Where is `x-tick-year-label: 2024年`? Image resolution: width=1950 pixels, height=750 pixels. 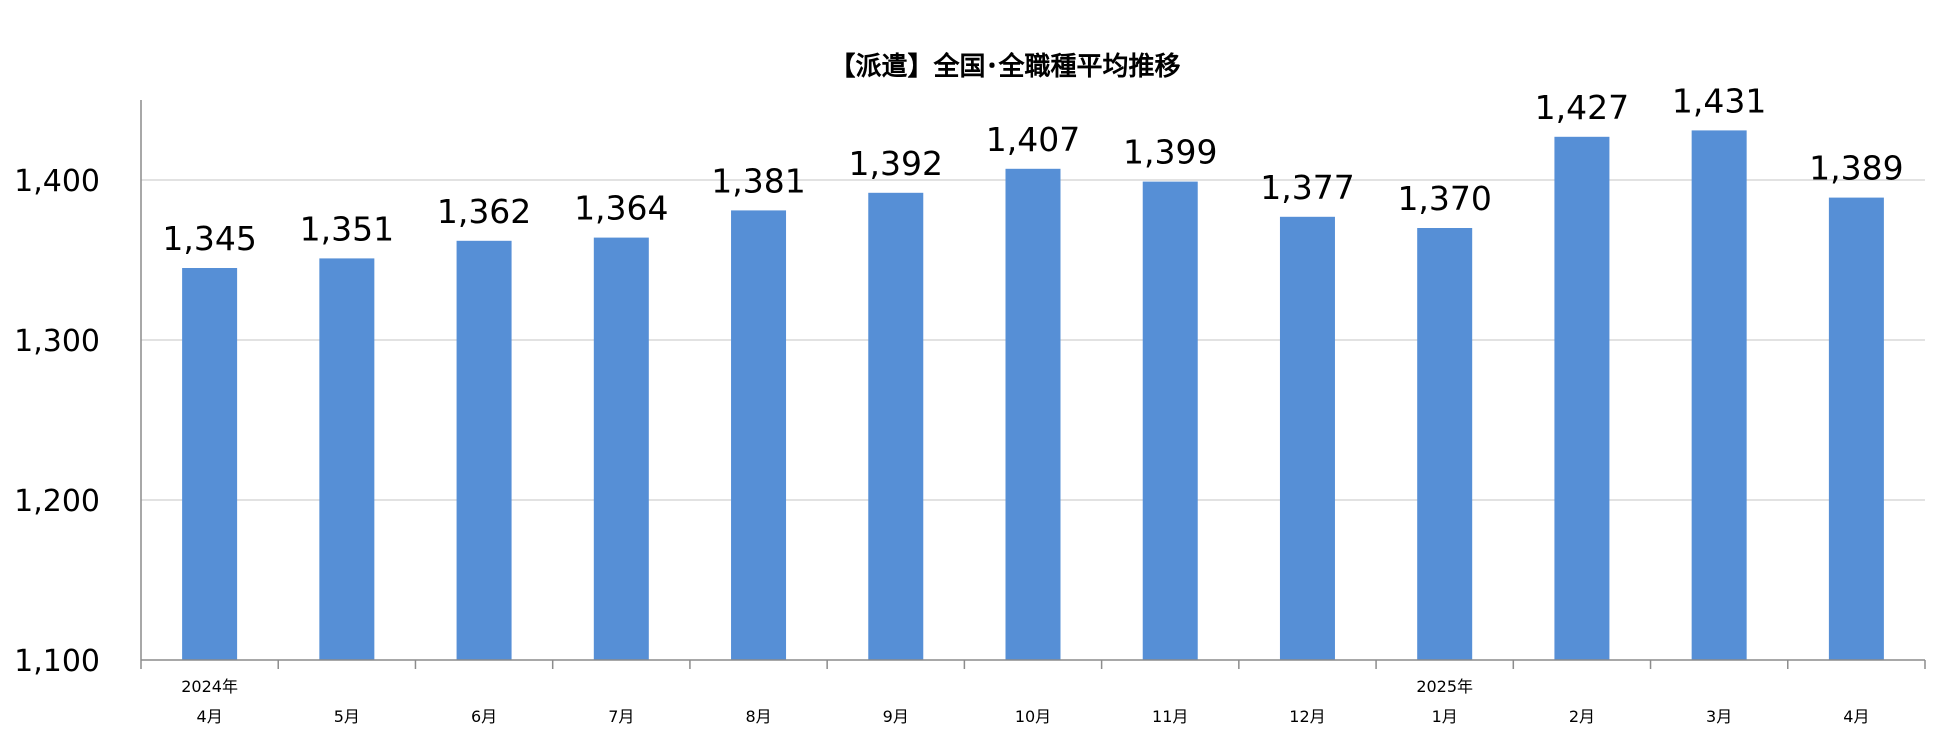 x-tick-year-label: 2024年 is located at coordinates (209, 686).